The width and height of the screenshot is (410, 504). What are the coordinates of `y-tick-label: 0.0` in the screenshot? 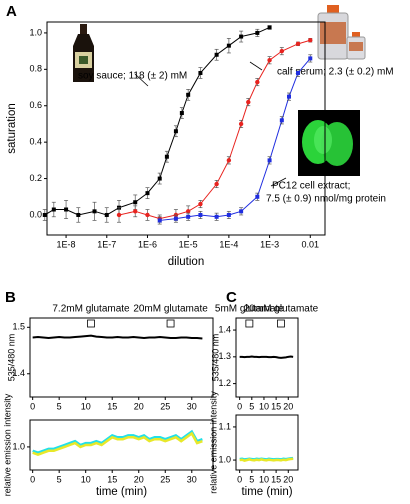 It's located at (35, 214).